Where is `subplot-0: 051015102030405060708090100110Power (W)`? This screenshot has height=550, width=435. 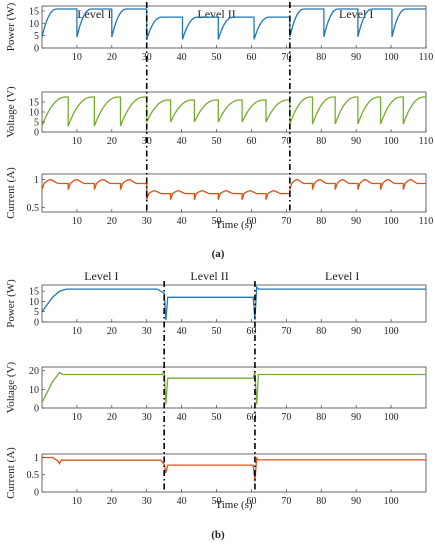
subplot-0: 051015102030405060708090100110Power (W) is located at coordinates (219, 32).